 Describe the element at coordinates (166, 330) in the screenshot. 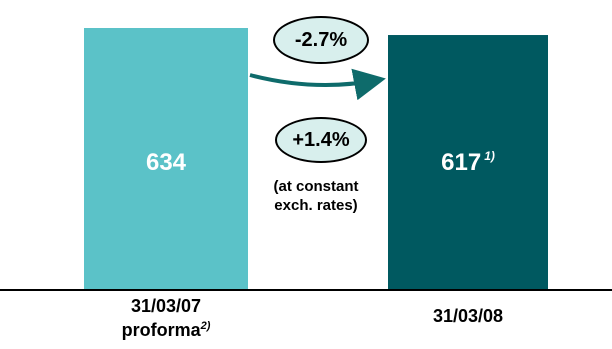

I see `x-tick-label-0-suffix: proforma2)` at that location.